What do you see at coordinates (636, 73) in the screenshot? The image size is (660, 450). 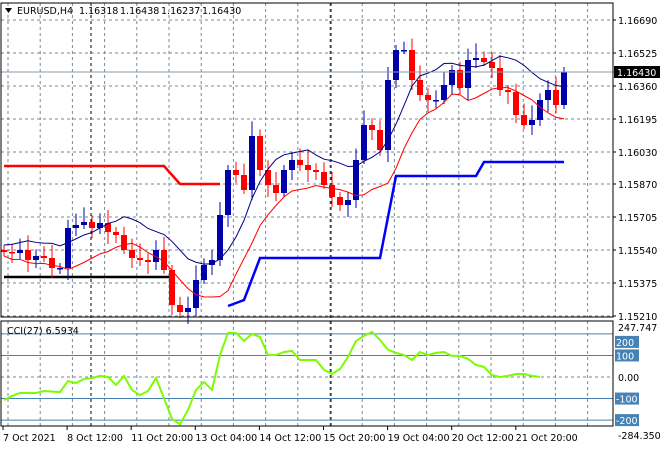 I see `current-price-label: 1.16430` at bounding box center [636, 73].